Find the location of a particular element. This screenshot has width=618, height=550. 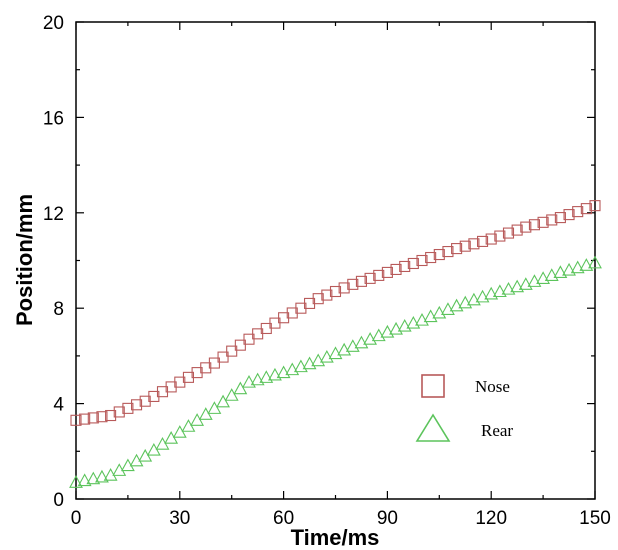

legend: Nose Rear is located at coordinates (464, 408).